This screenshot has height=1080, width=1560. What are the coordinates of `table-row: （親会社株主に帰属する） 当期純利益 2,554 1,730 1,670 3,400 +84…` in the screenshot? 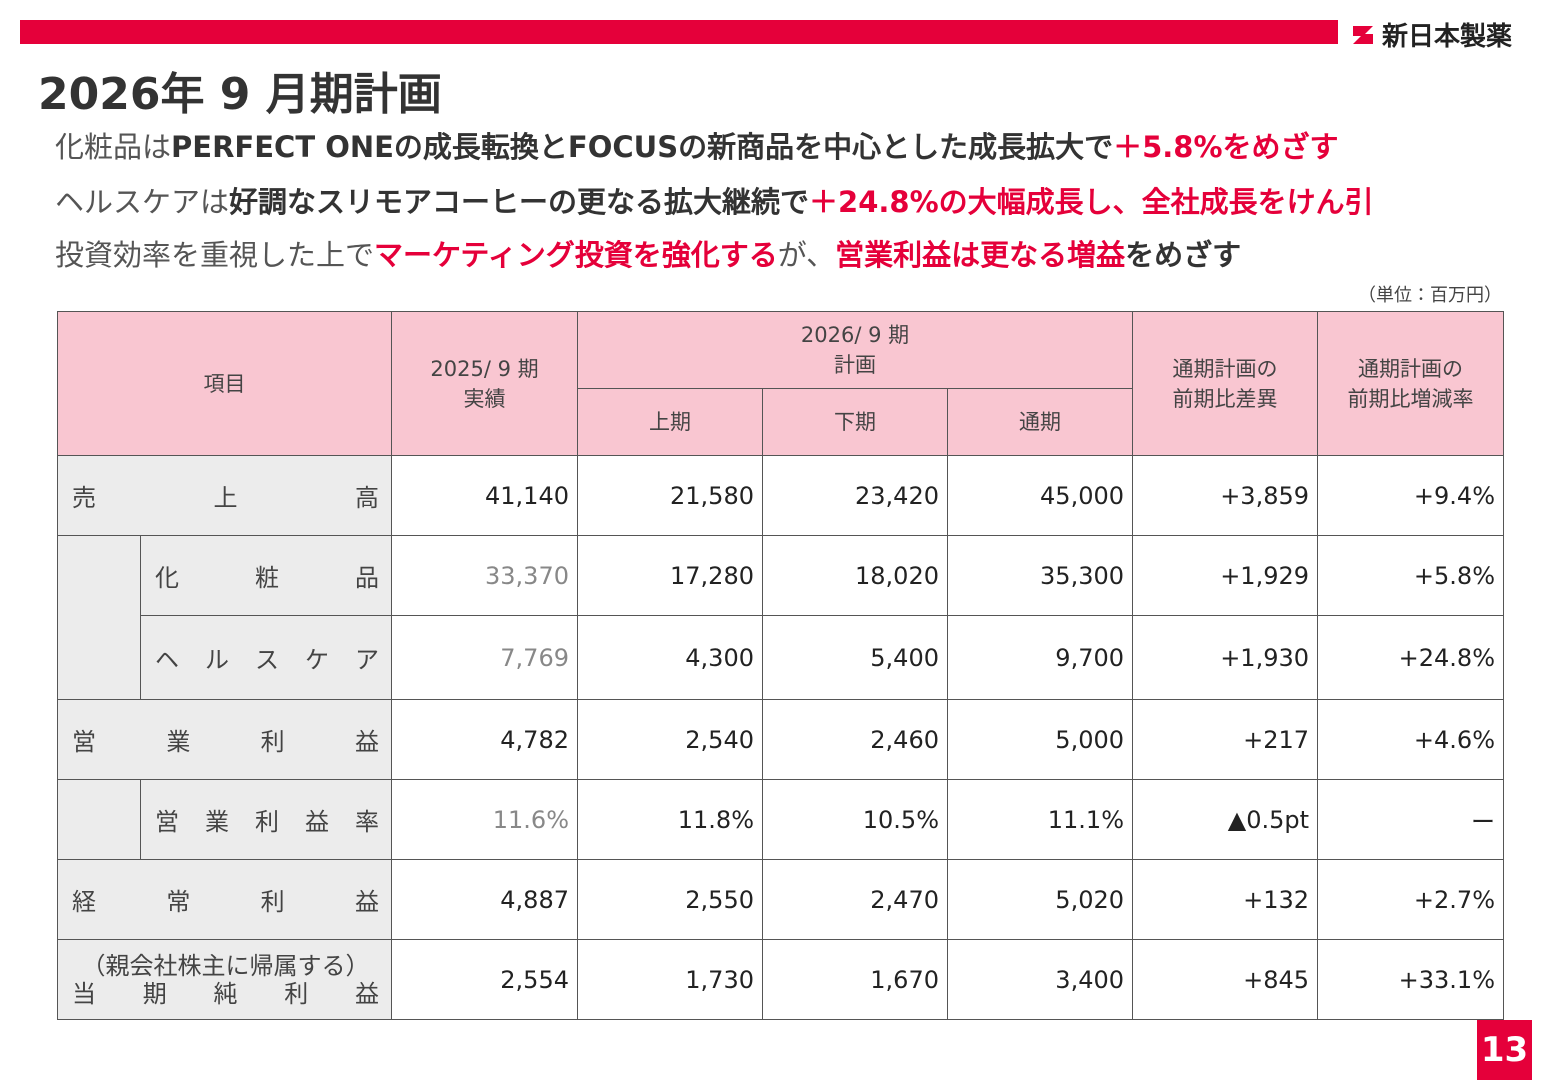 It's located at (781, 979).